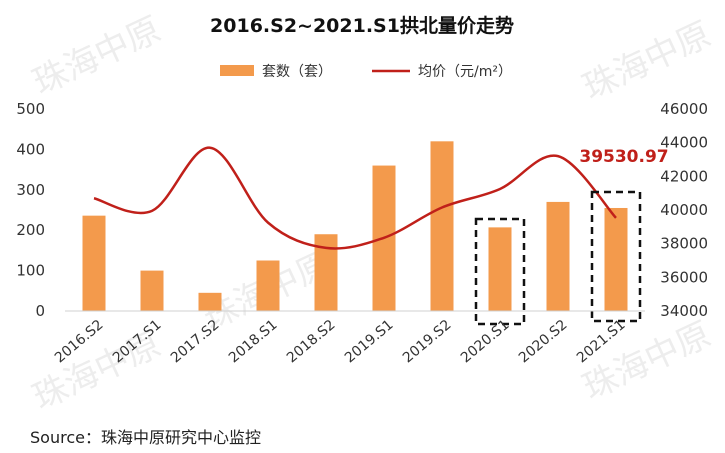  I want to click on bar-2019.S2, so click(442, 226).